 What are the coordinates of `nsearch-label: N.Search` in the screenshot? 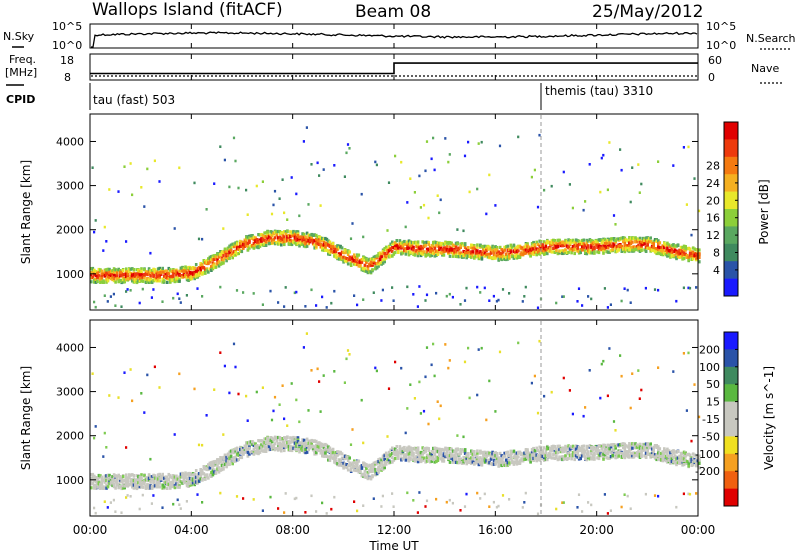 It's located at (771, 38).